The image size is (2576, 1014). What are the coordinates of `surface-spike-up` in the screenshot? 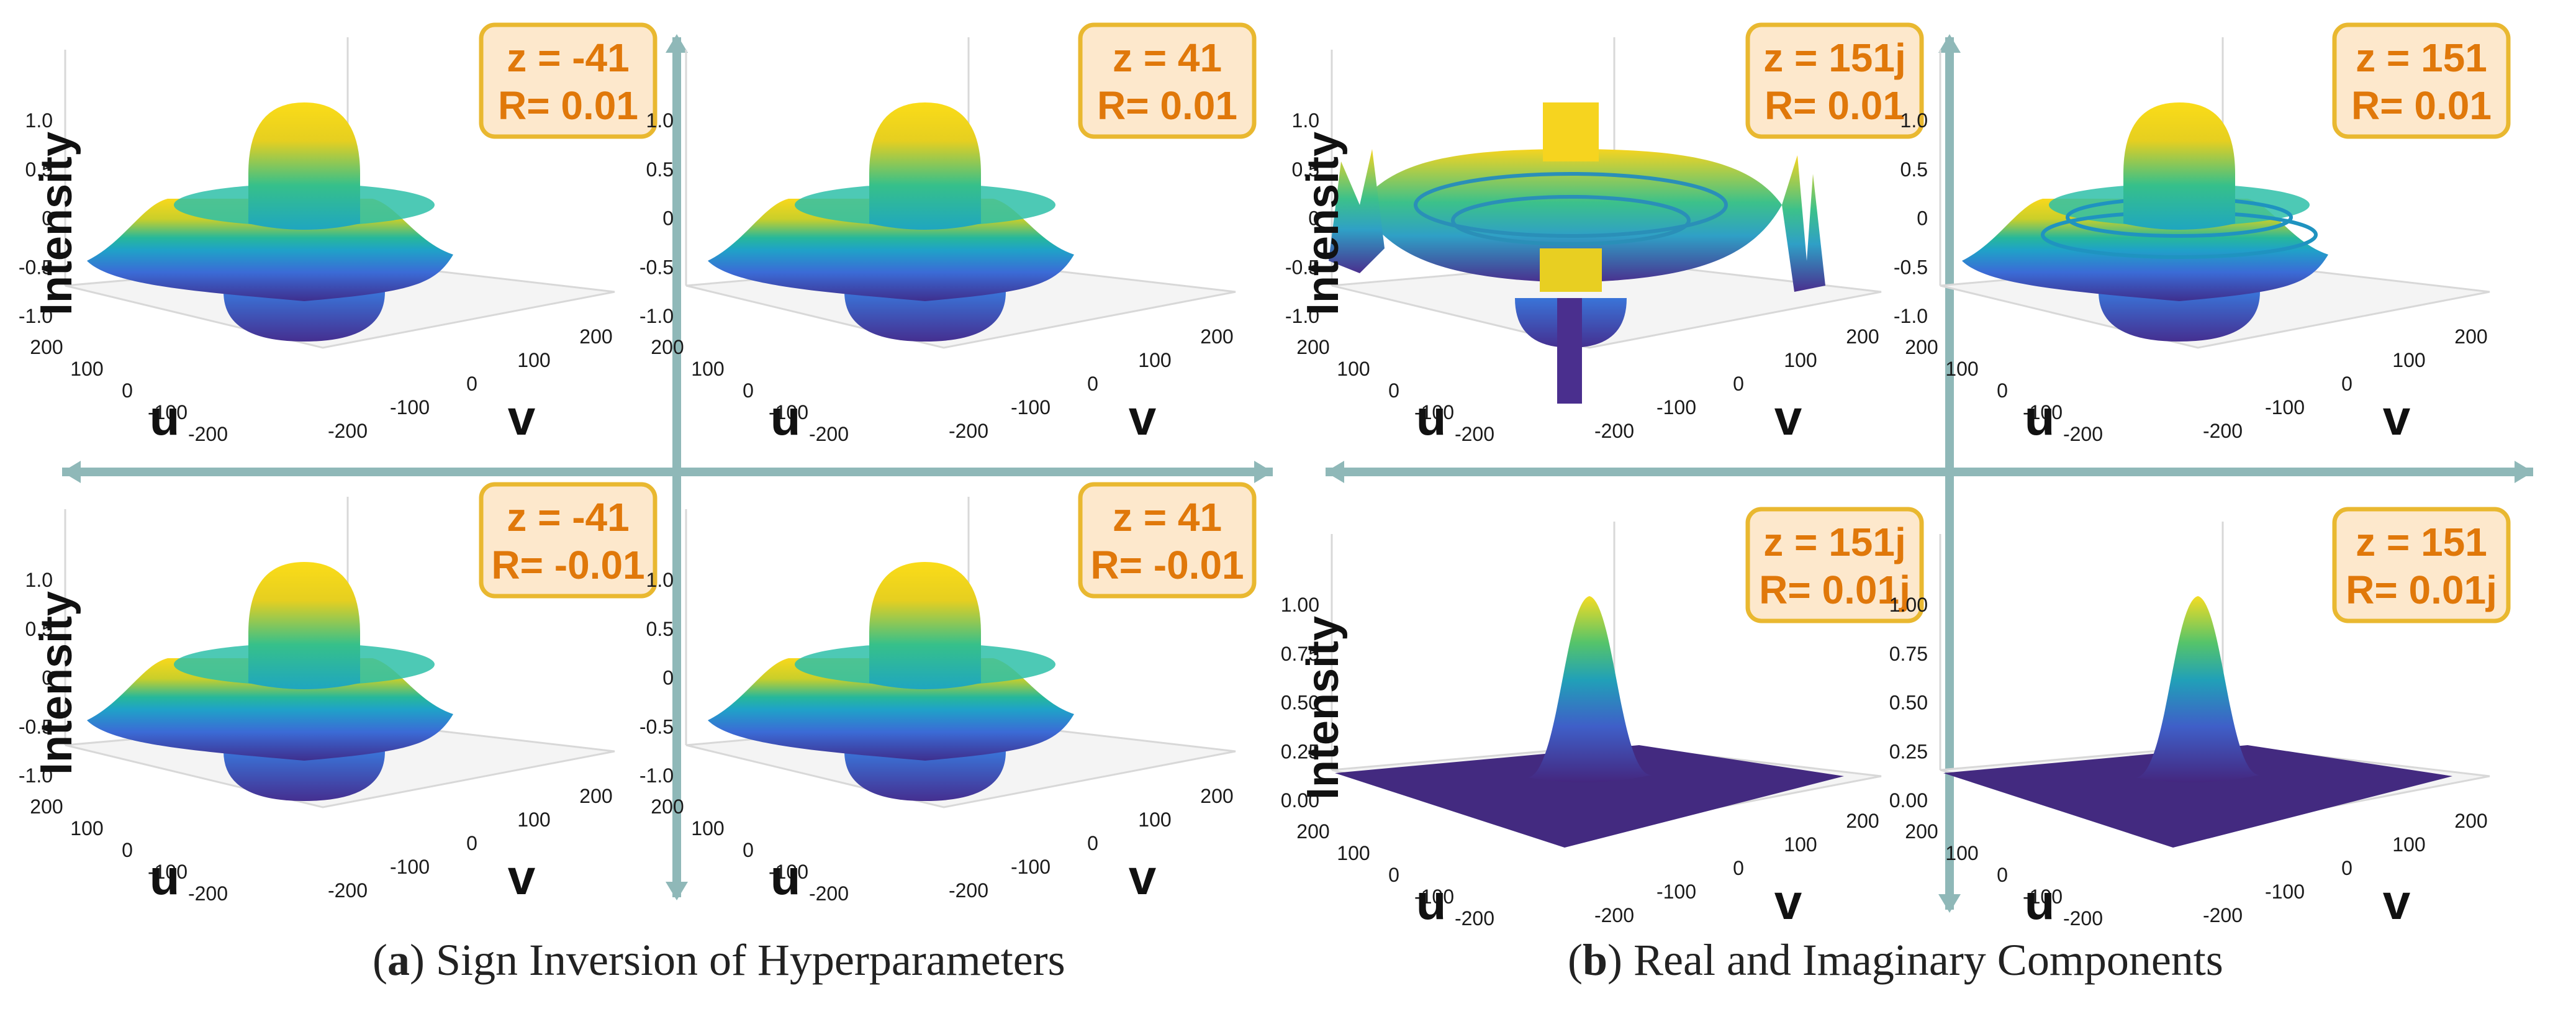 It's located at (1571, 131).